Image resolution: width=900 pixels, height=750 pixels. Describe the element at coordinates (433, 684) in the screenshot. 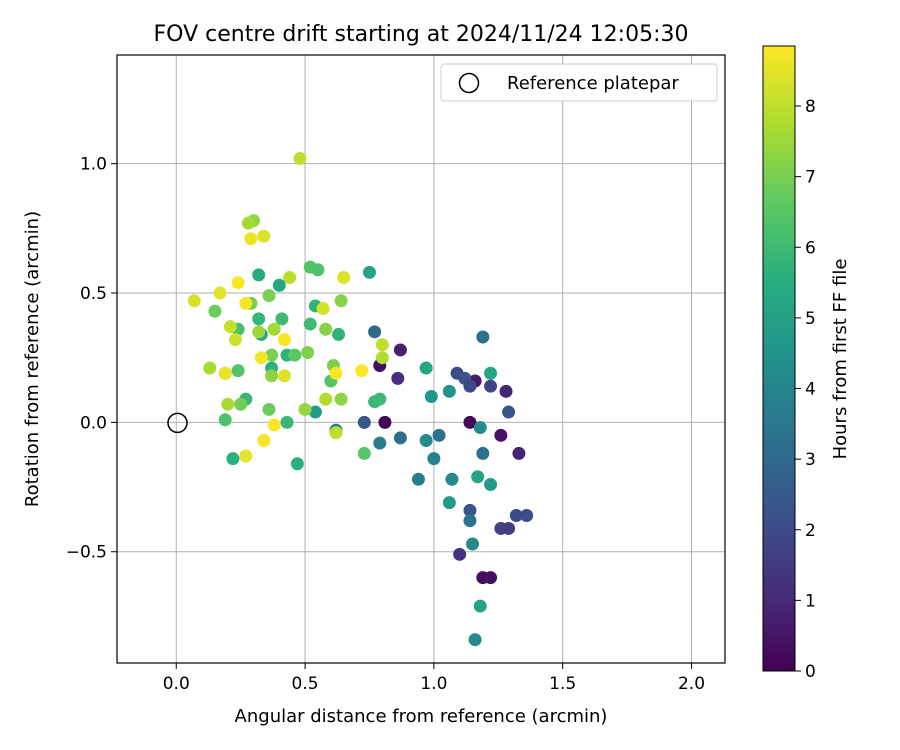

I see `x-tick-label: 1.0` at that location.